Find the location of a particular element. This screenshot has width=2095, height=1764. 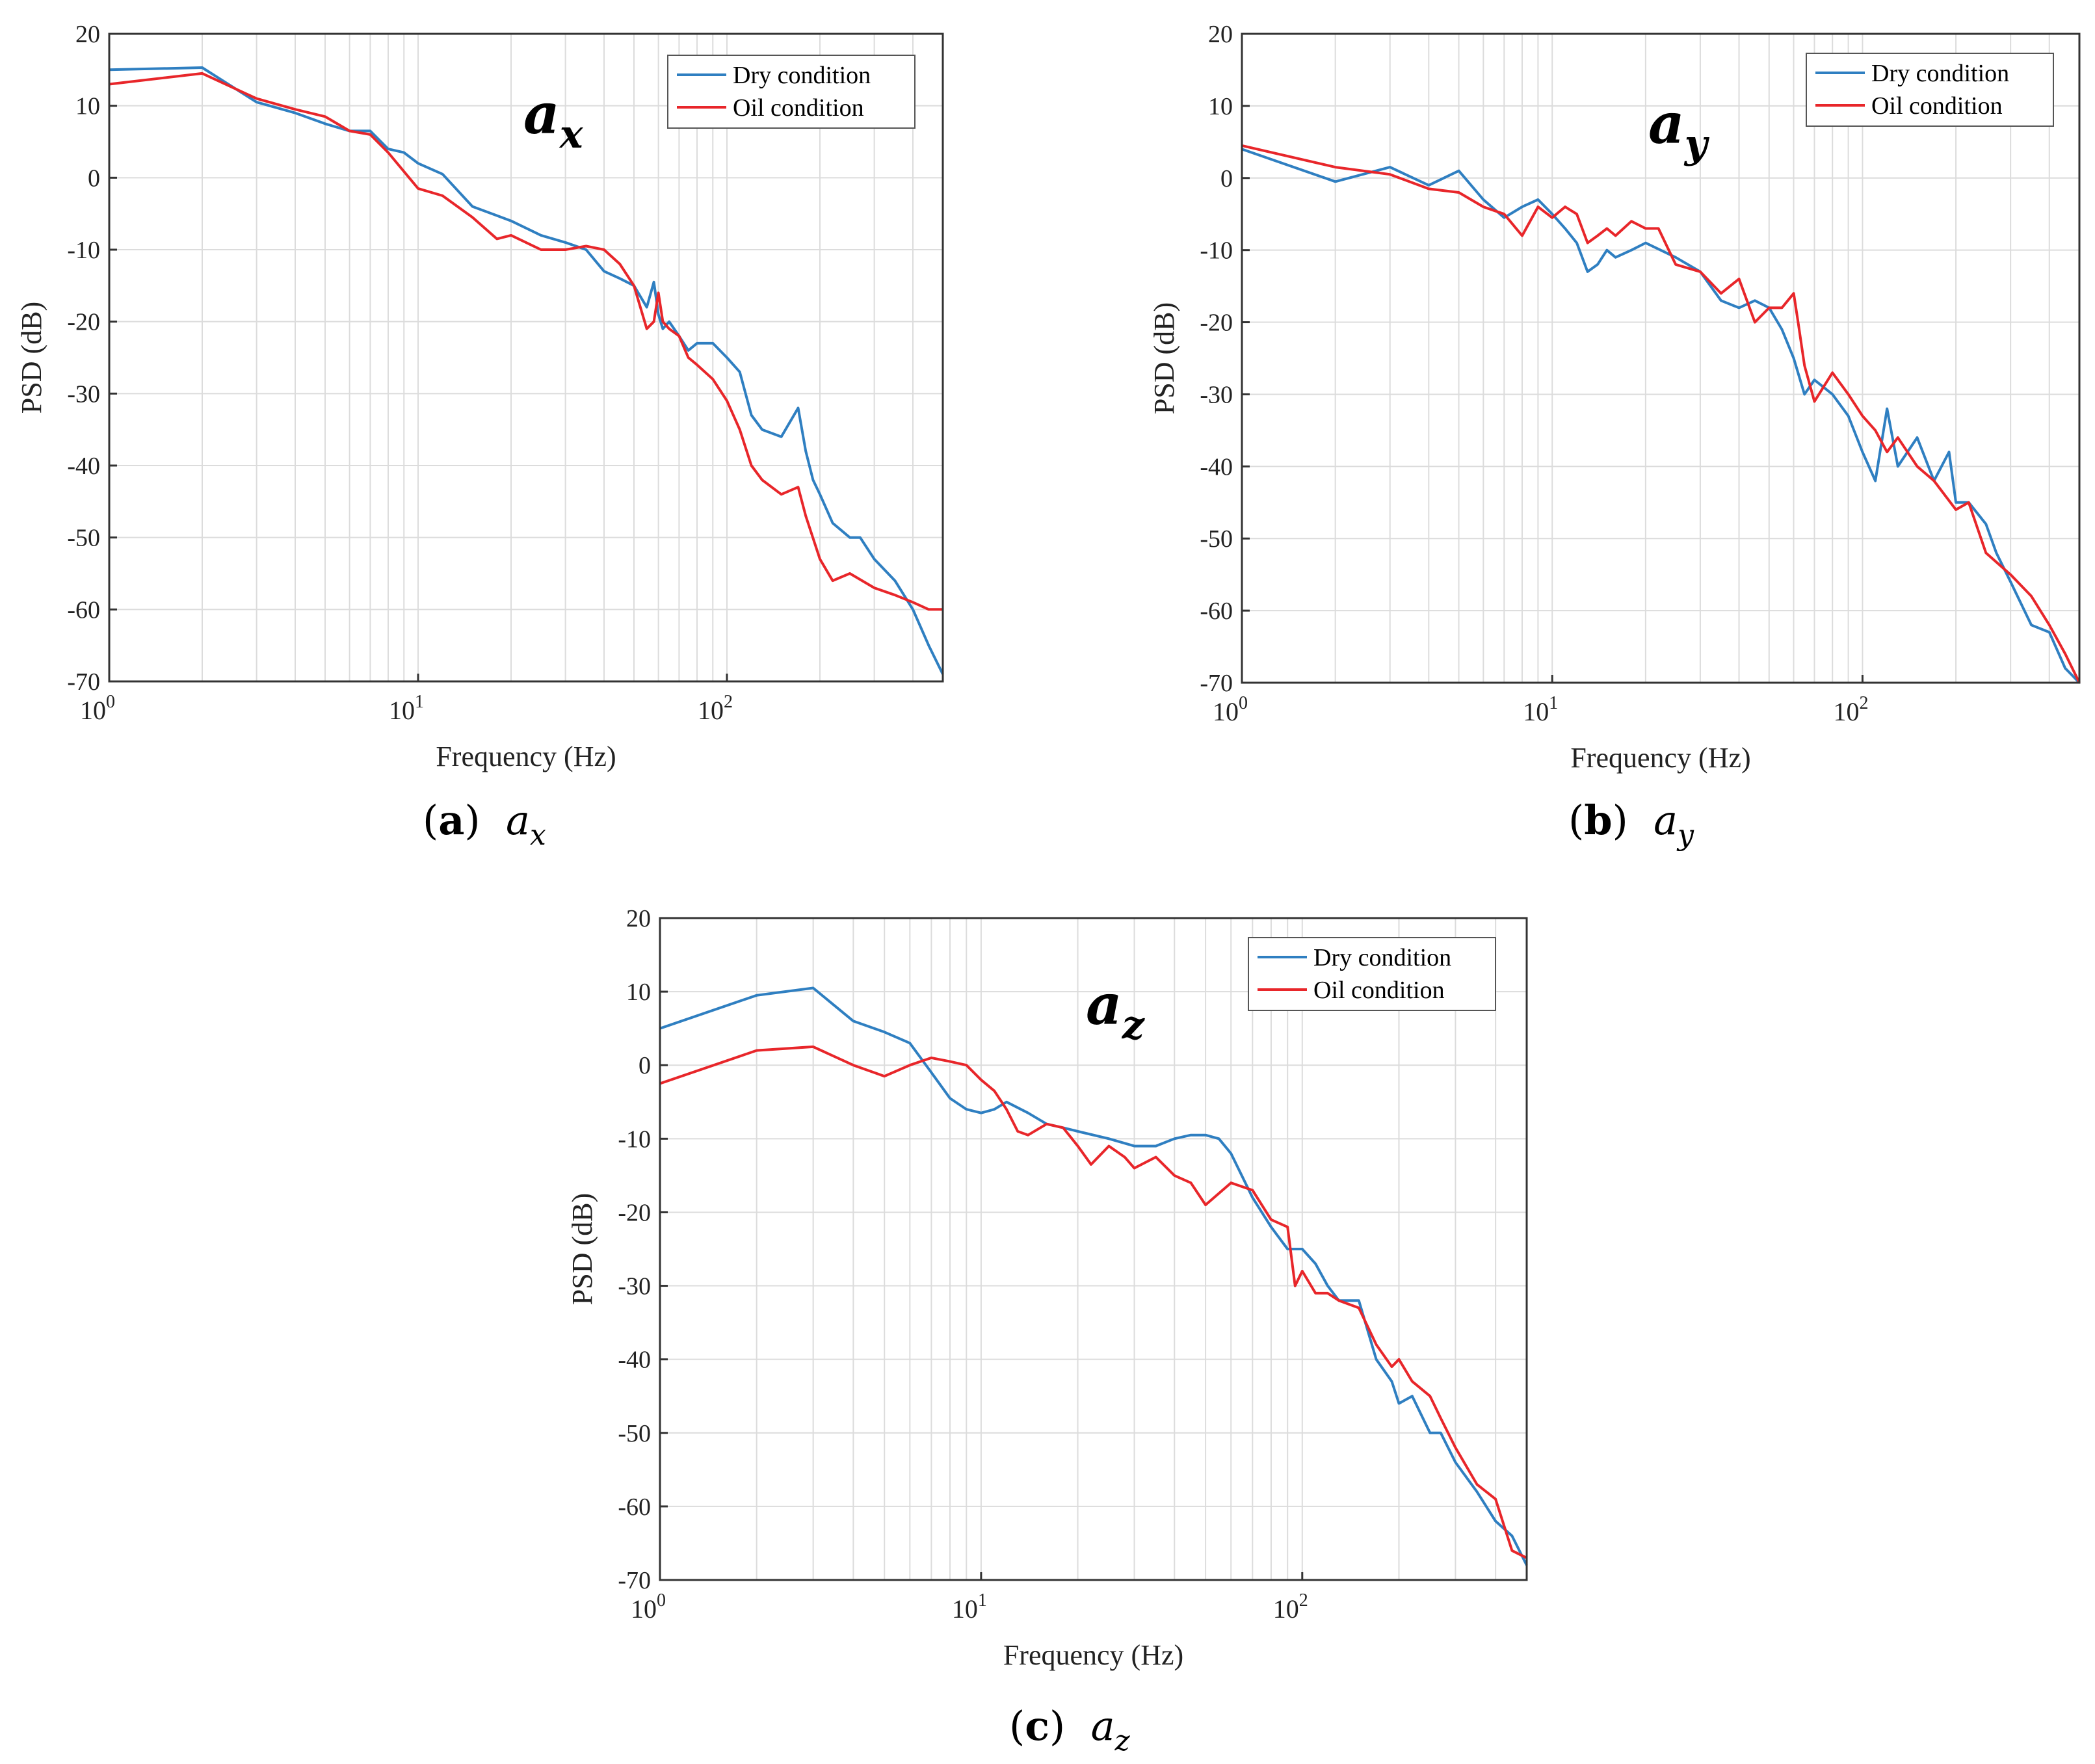

inset-variable-label: az is located at coordinates (1116, 1010).